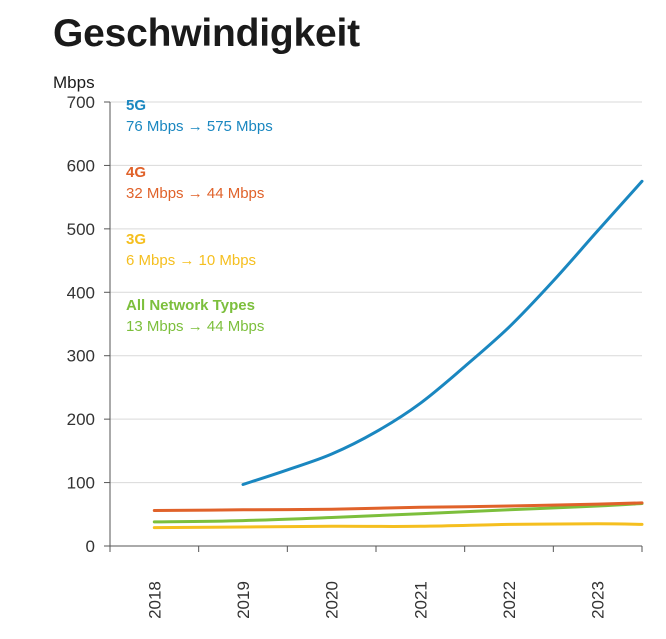  Describe the element at coordinates (136, 239) in the screenshot. I see `legend-name-3g: 3G` at that location.